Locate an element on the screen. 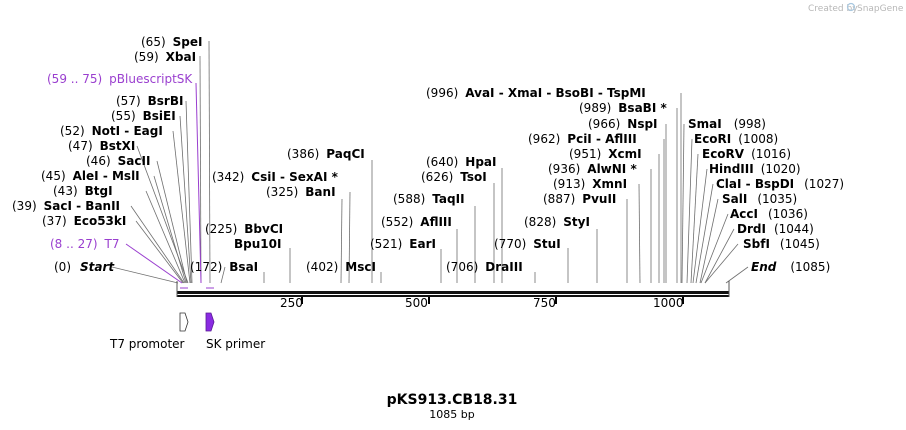 The height and width of the screenshot is (430, 906). site-label-hpai: (640) HpaI is located at coordinates (461, 162).